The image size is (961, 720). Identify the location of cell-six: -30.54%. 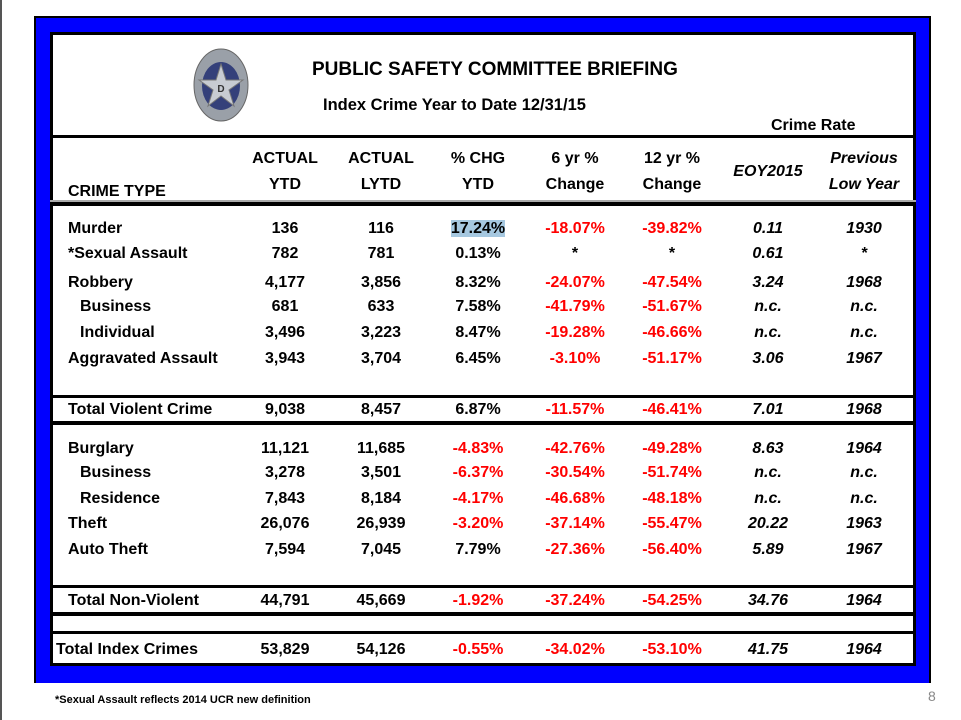
(575, 472).